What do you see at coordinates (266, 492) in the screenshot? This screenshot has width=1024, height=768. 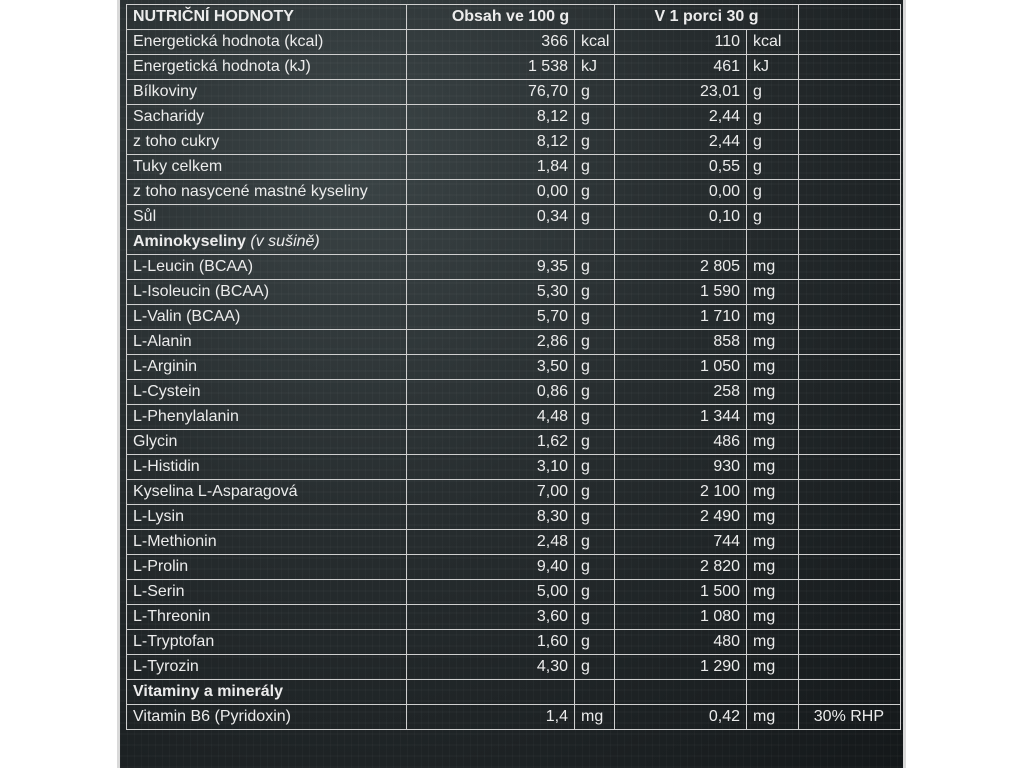 I see `nutrient-name: Kyselina L-Asparagová` at bounding box center [266, 492].